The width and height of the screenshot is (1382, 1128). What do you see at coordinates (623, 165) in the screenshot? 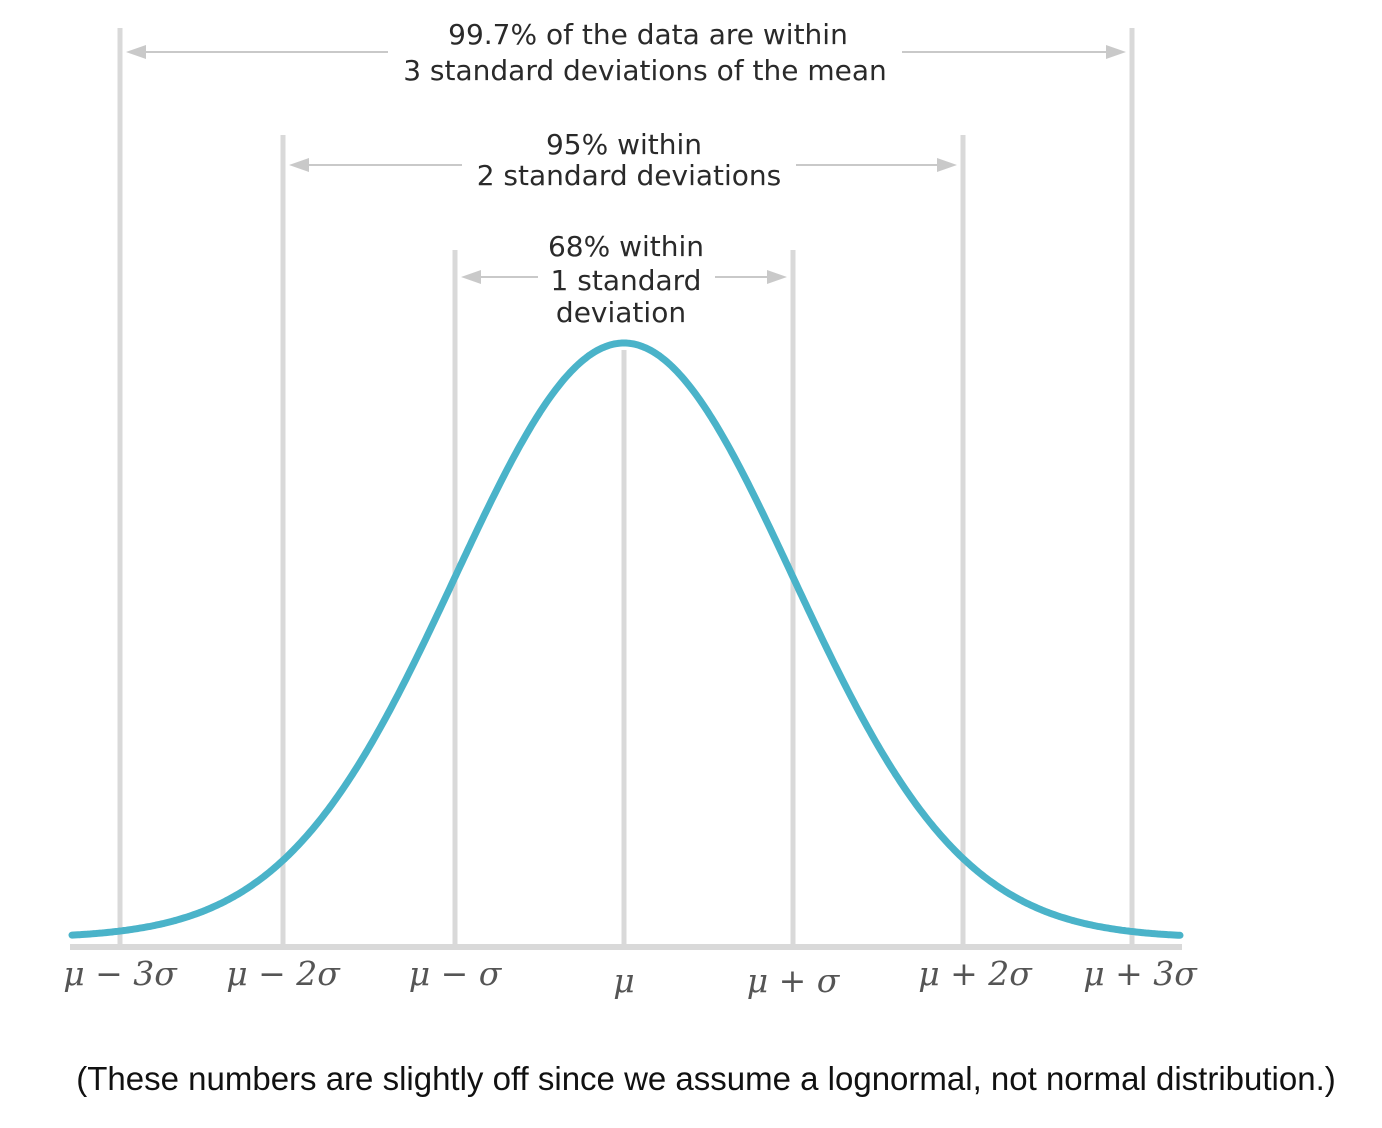
I see `range-arrow-2sigma` at bounding box center [623, 165].